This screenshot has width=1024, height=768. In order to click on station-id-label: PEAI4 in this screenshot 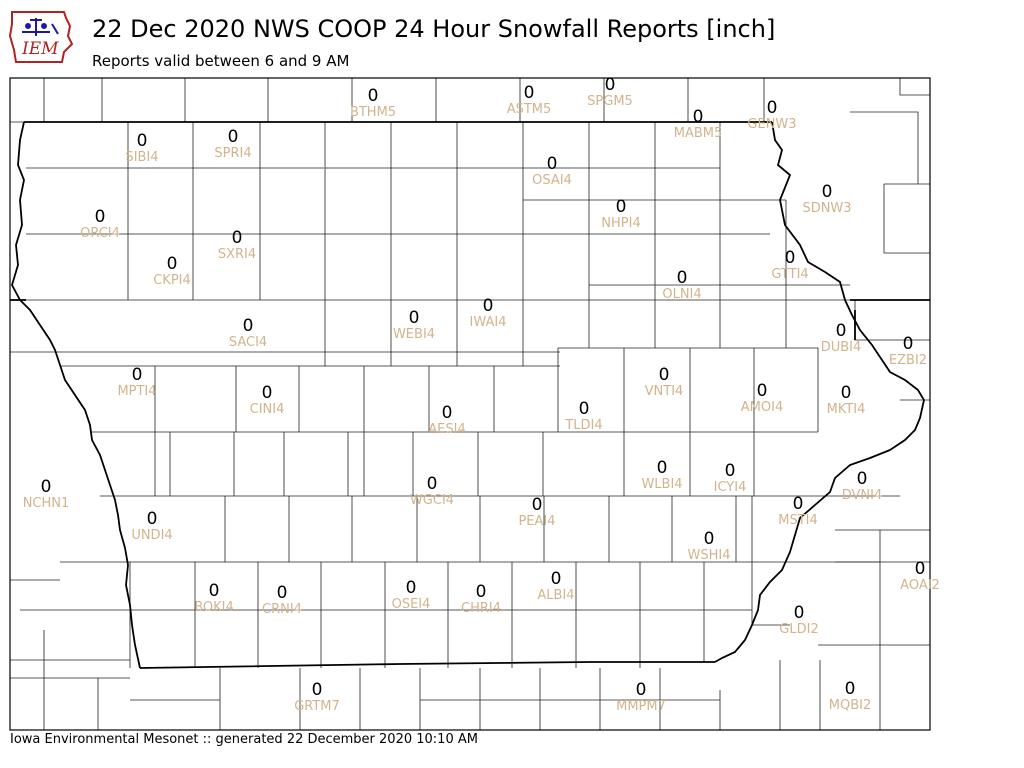, I will do `click(536, 521)`.